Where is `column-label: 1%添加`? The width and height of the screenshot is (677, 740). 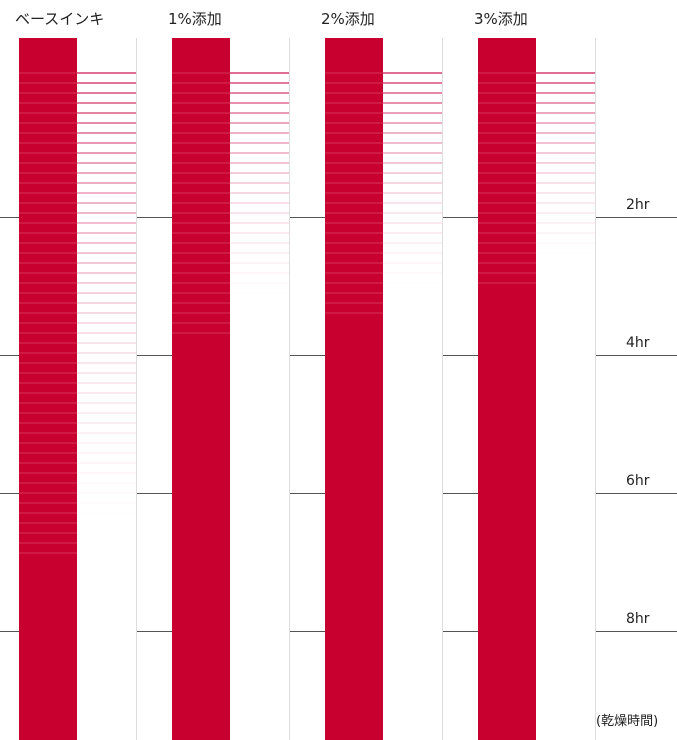
column-label: 1%添加 is located at coordinates (195, 19).